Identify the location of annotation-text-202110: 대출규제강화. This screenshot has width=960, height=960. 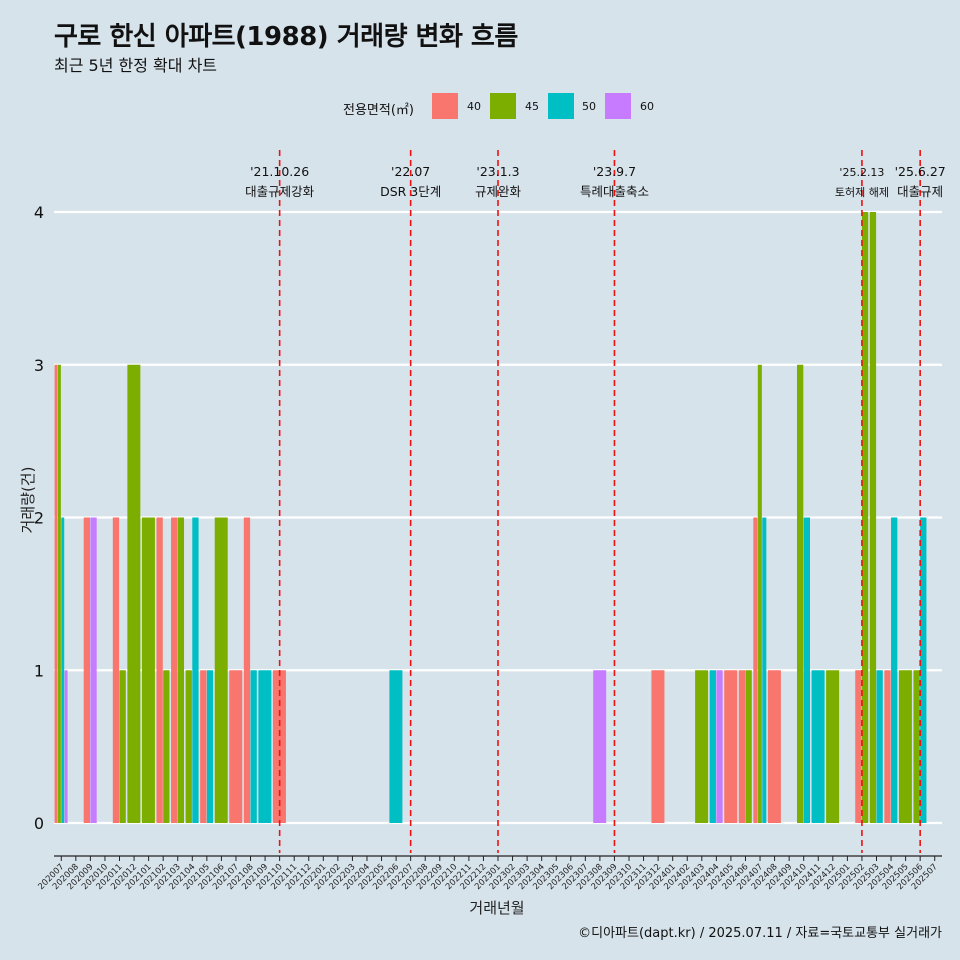
(280, 191).